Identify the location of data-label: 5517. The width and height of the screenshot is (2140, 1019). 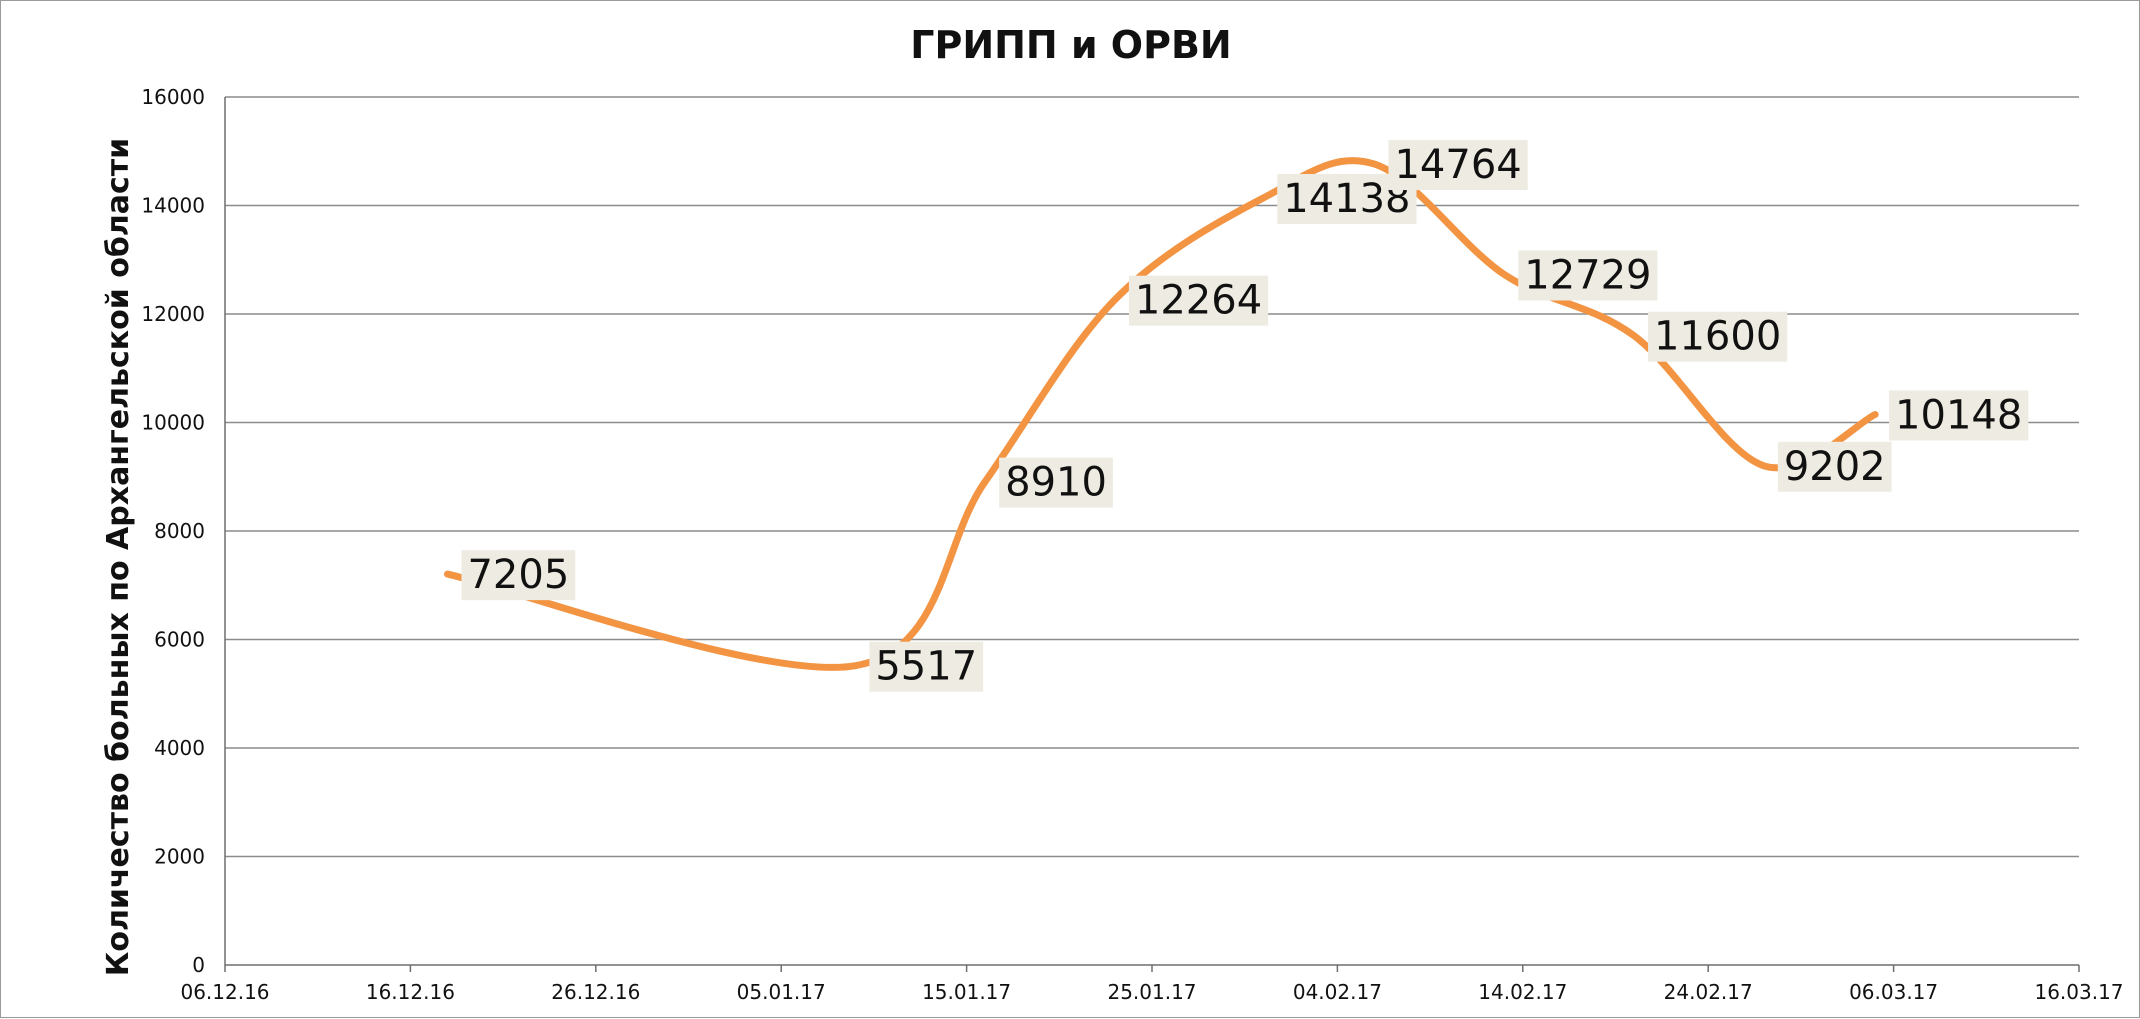
(926, 666).